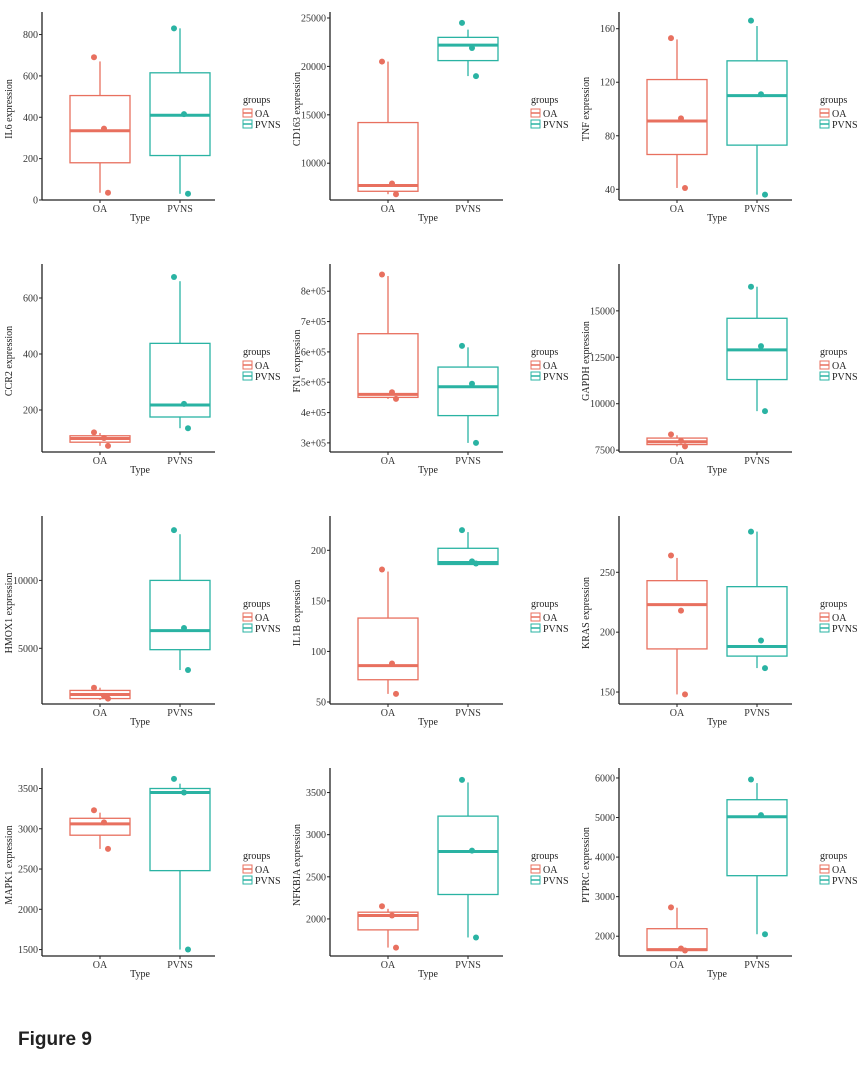 The height and width of the screenshot is (1065, 865). I want to click on y-tick-label: 80, so click(610, 136).